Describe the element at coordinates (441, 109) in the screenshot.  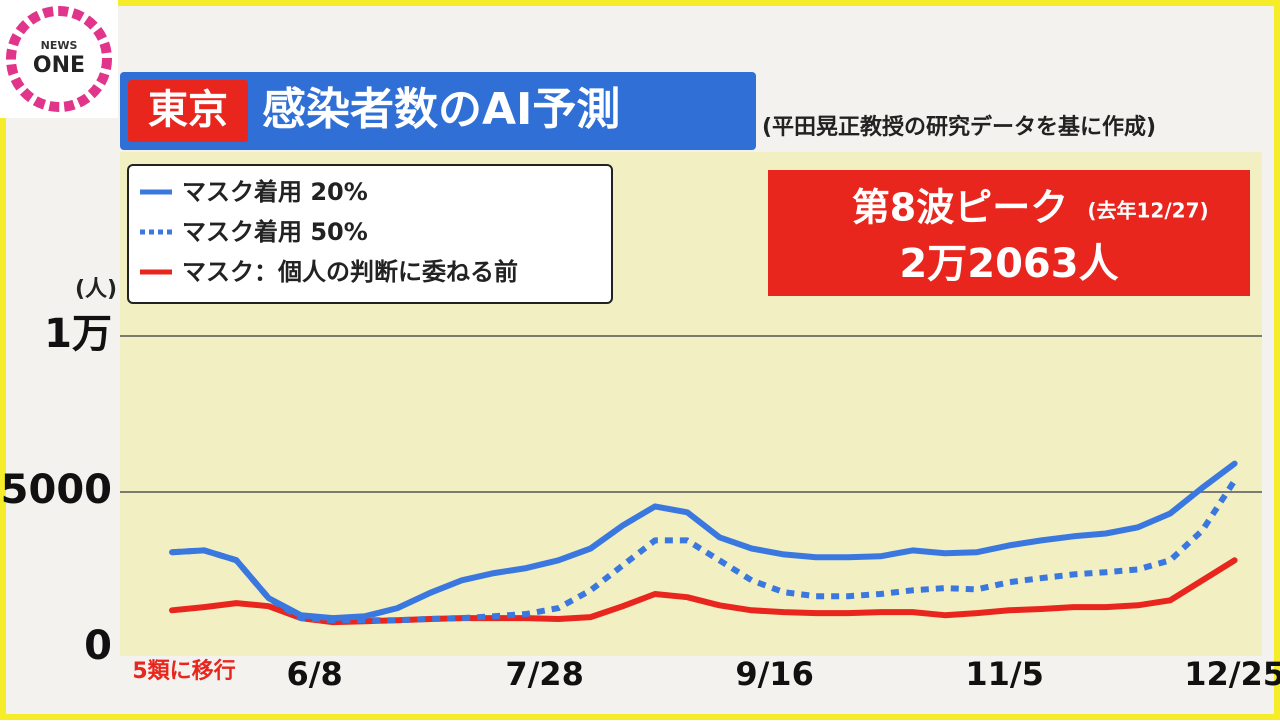
I see `chart-title: 感染者数のAI予測` at that location.